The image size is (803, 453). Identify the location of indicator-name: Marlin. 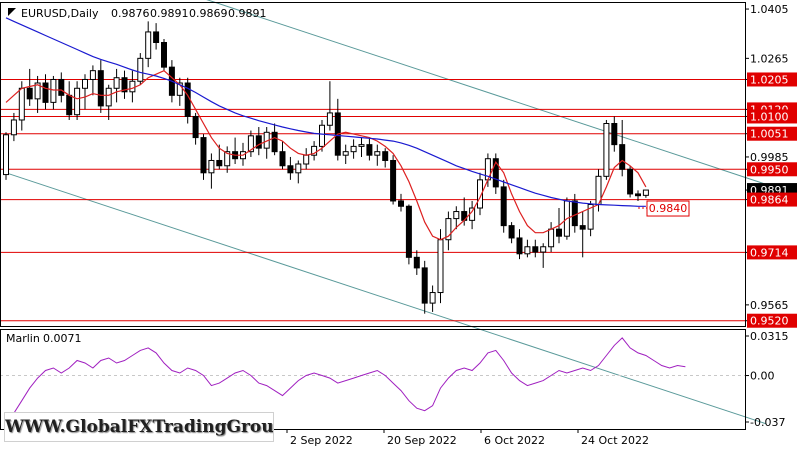
(23, 338).